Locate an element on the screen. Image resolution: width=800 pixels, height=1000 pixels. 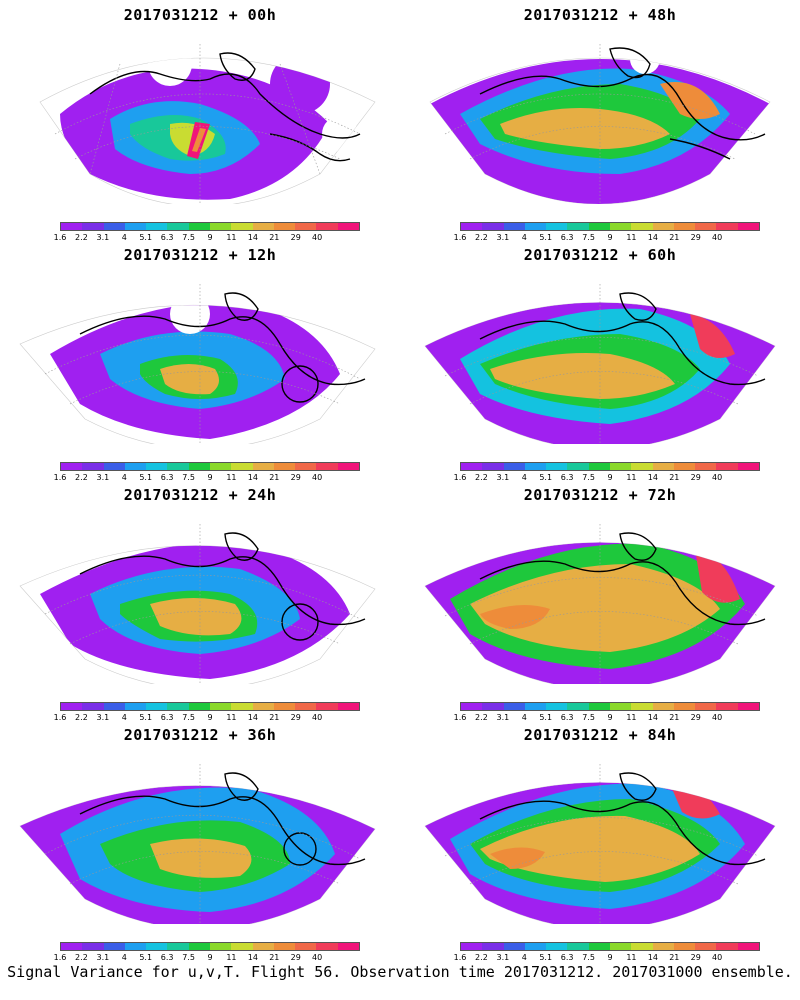
panel-title: 2017031212 + 24h is located at coordinates (200, 495).